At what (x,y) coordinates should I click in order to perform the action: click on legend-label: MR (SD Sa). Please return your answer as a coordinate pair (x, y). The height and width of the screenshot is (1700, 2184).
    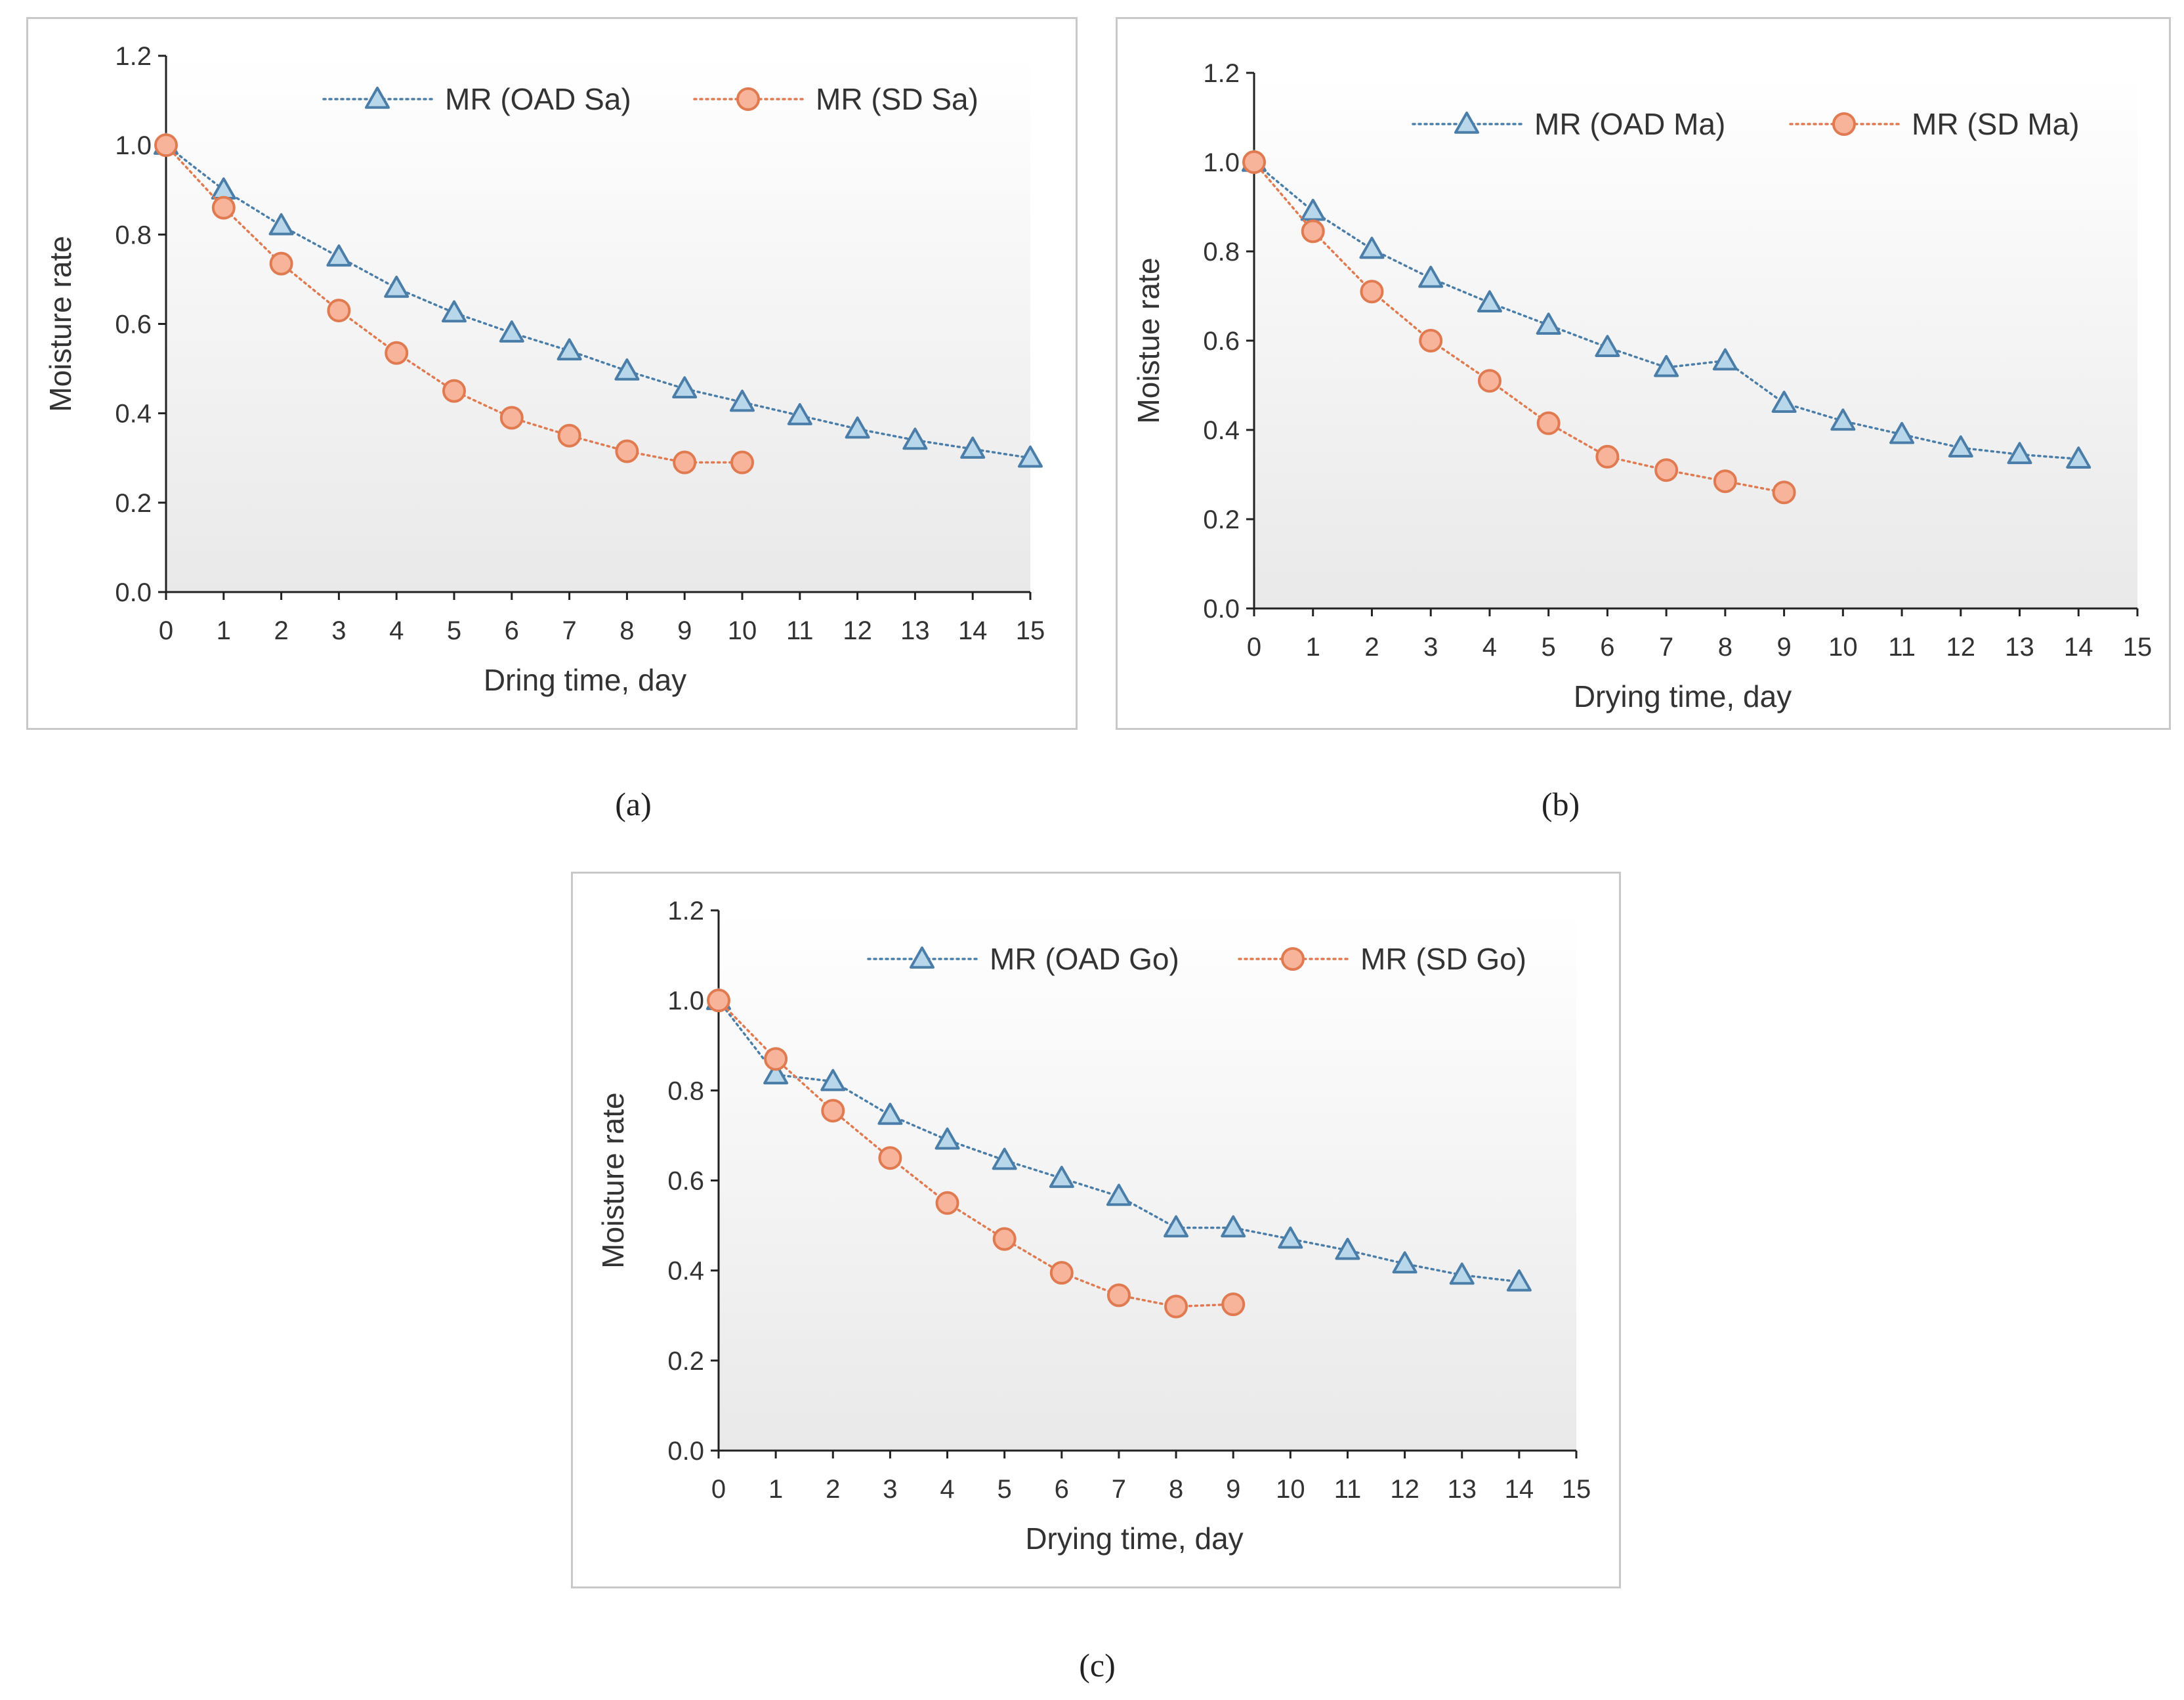
    Looking at the image, I should click on (897, 99).